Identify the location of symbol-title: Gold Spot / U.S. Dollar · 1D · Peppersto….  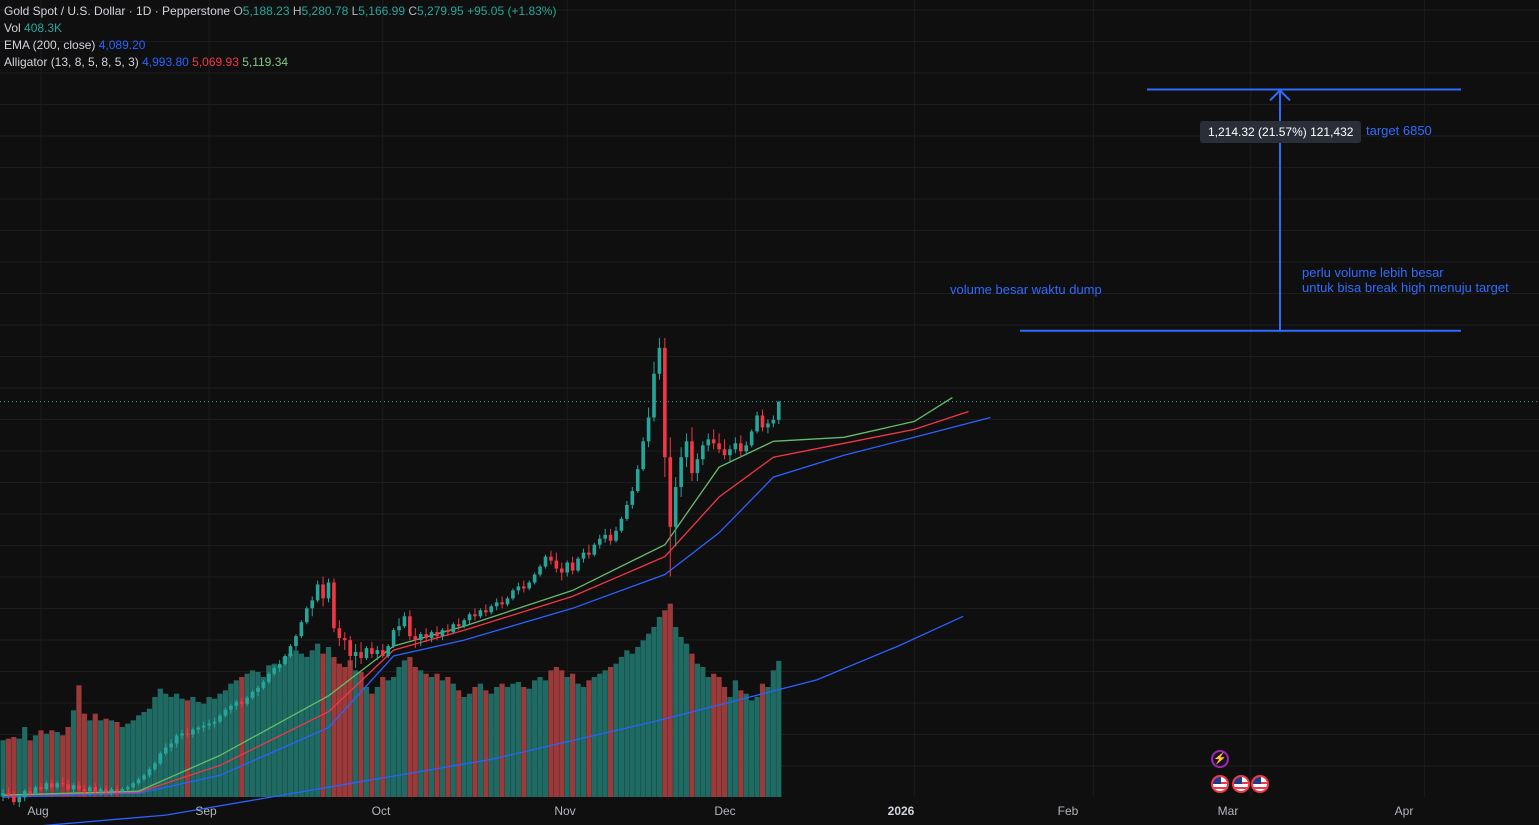
(117, 11).